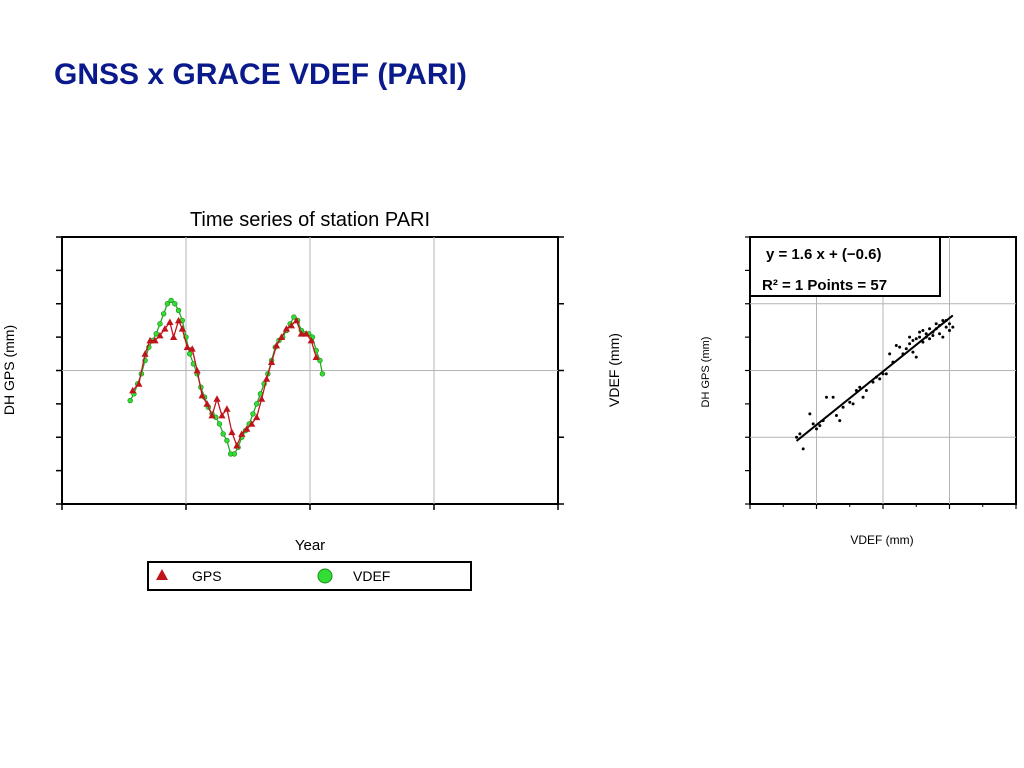  What do you see at coordinates (9, 370) in the screenshot?
I see `ts-y-axis-label: DH GPS (mm)` at bounding box center [9, 370].